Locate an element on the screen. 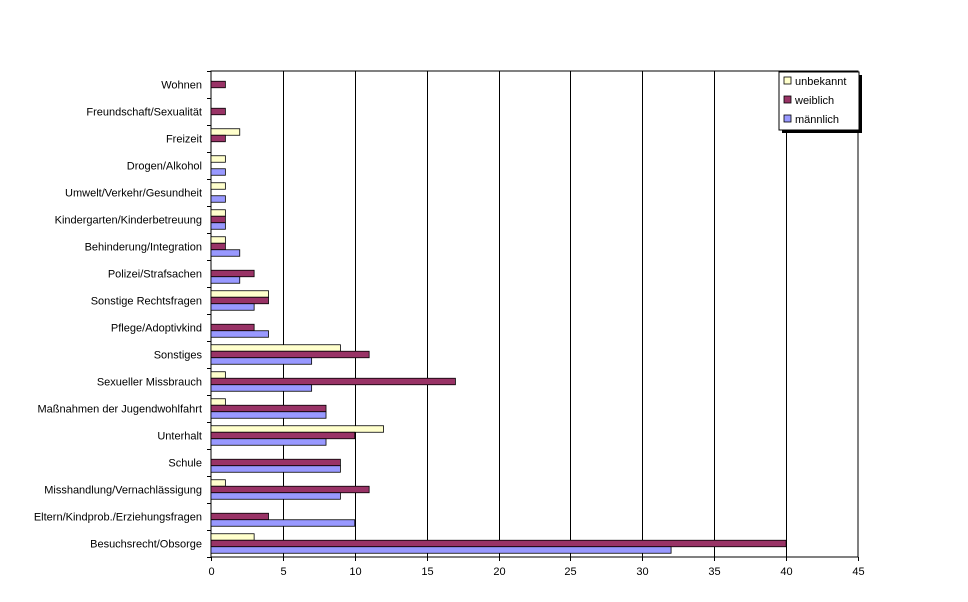  x-tick-label: 20 is located at coordinates (499, 572).